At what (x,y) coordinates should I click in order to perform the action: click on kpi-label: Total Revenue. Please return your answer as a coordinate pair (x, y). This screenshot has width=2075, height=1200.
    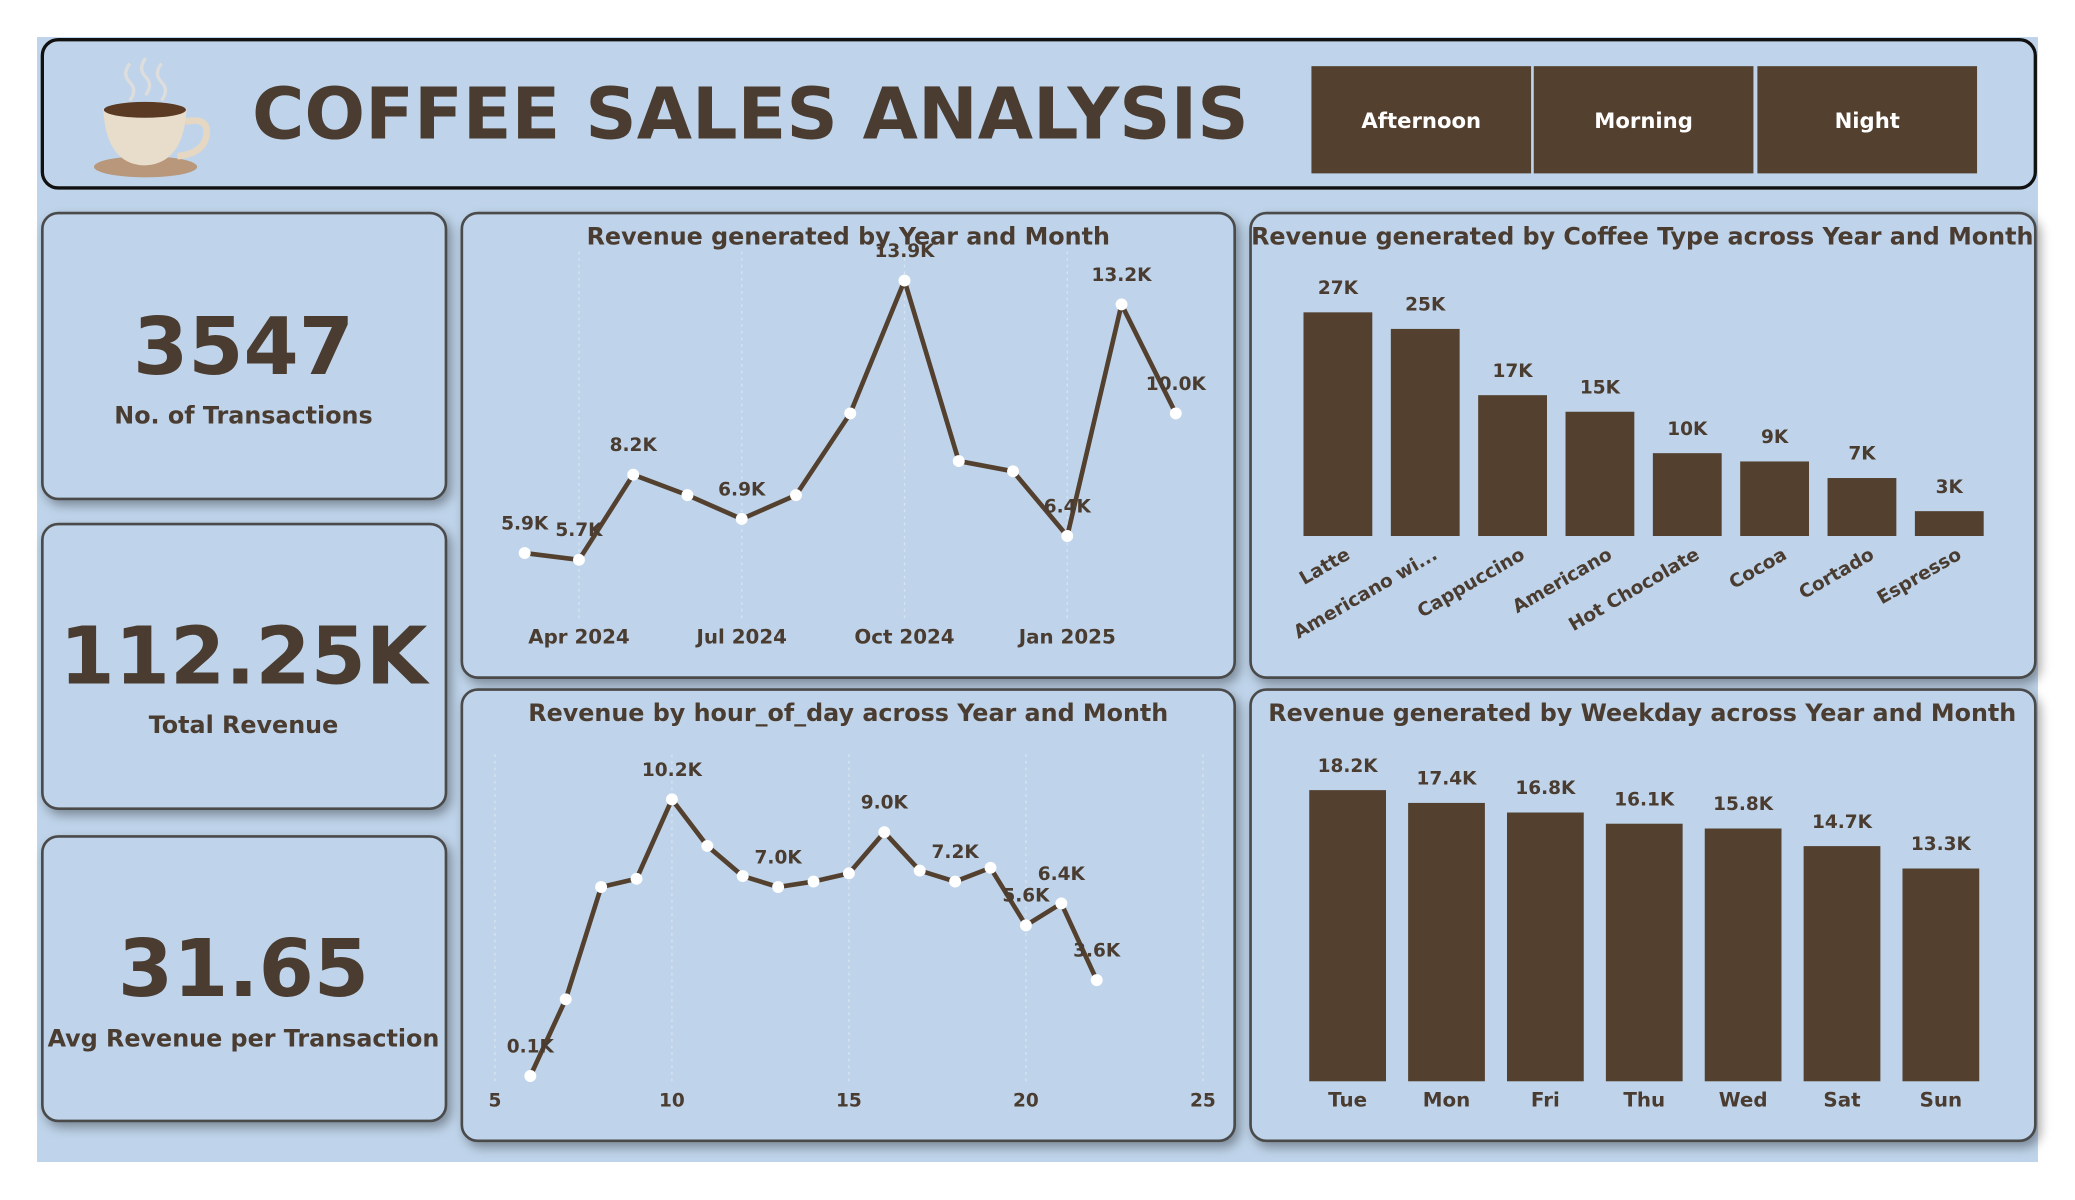
    Looking at the image, I should click on (244, 725).